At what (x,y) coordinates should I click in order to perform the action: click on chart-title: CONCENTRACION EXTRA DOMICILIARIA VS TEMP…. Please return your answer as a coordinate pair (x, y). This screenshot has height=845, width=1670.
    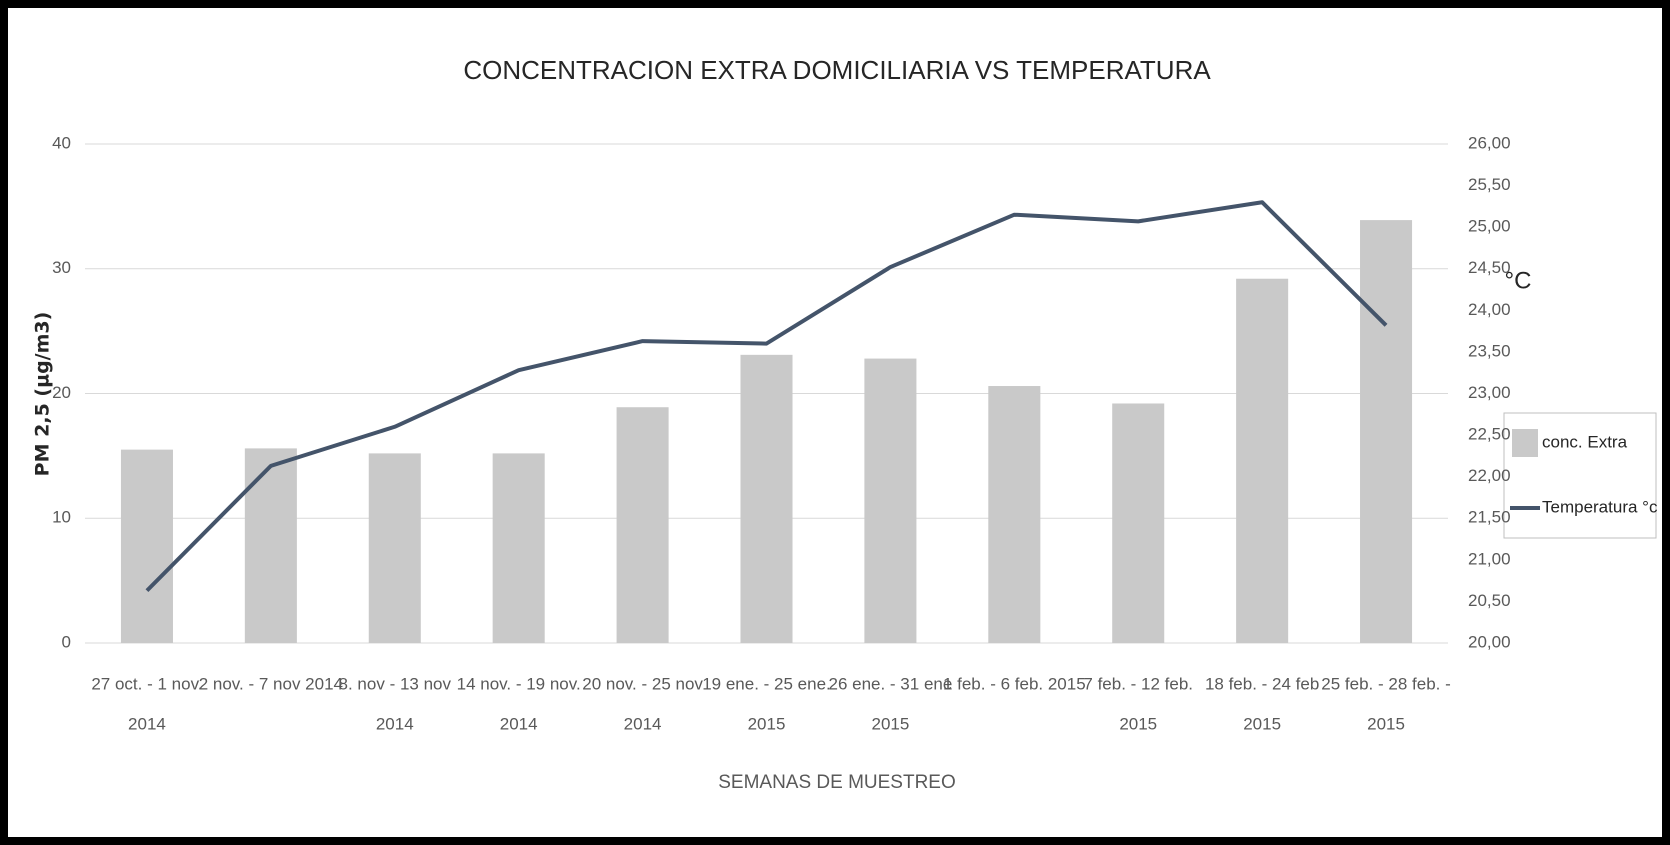
    Looking at the image, I should click on (837, 70).